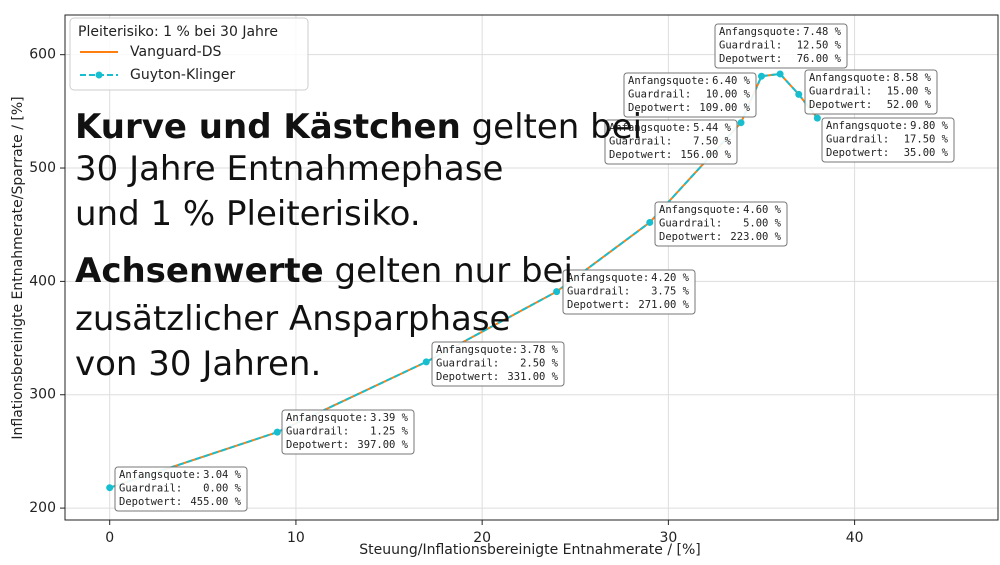  What do you see at coordinates (382, 445) in the screenshot?
I see `annotation-value: 397.00 %` at bounding box center [382, 445].